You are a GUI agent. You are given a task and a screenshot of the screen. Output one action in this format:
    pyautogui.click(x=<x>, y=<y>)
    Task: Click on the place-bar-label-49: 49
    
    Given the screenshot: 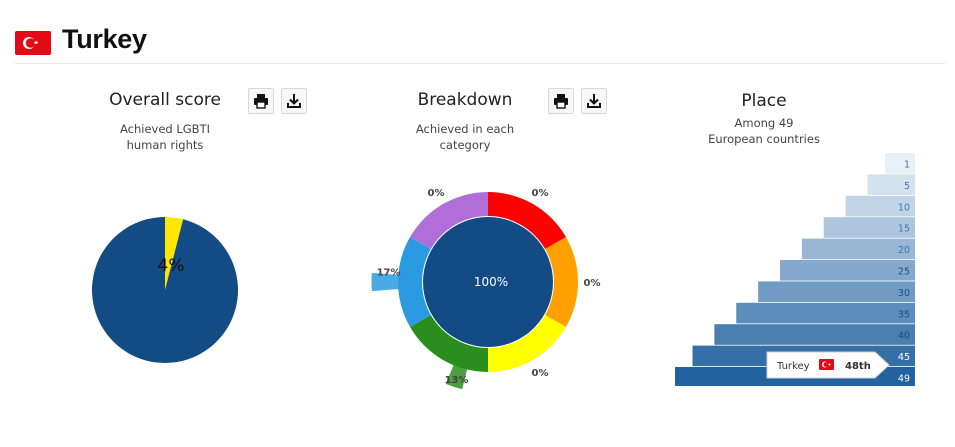 What is the action you would take?
    pyautogui.click(x=904, y=379)
    